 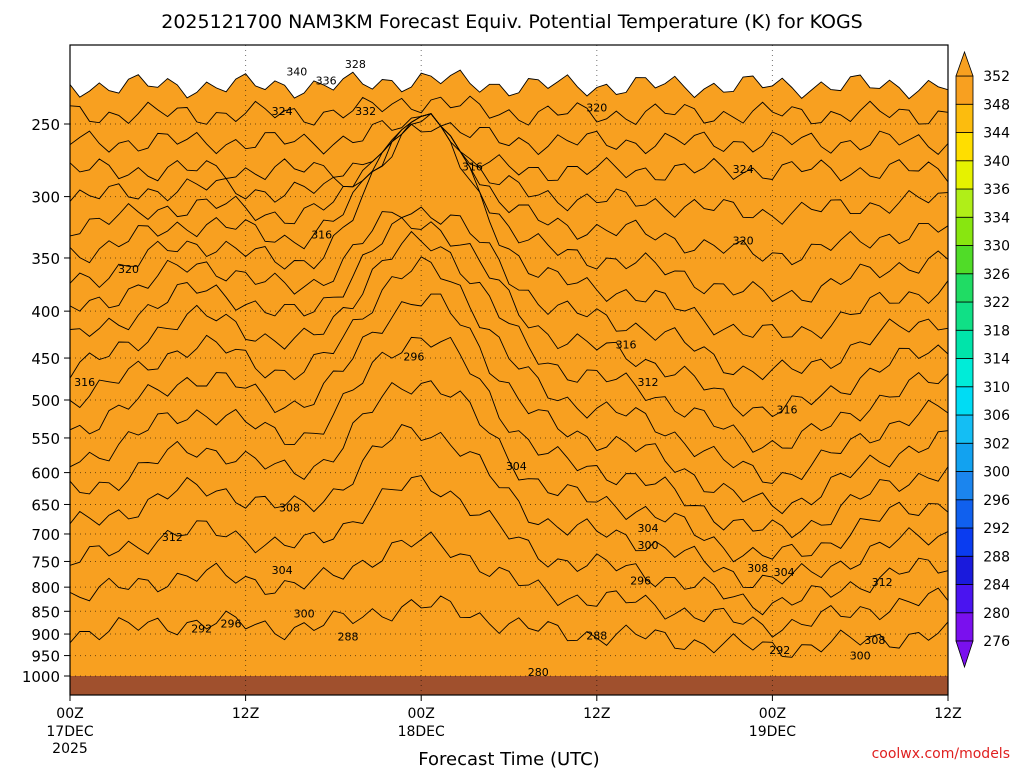 I want to click on colorbar-bottom-arrow, so click(x=964, y=654).